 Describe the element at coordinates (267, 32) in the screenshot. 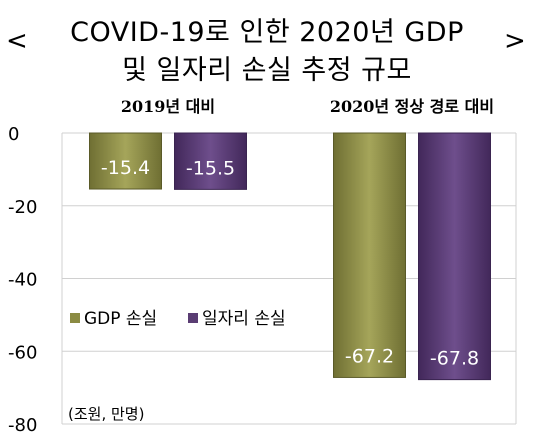

I see `chart-title-line1: COVID-19로 인한 2020년 GDP` at that location.